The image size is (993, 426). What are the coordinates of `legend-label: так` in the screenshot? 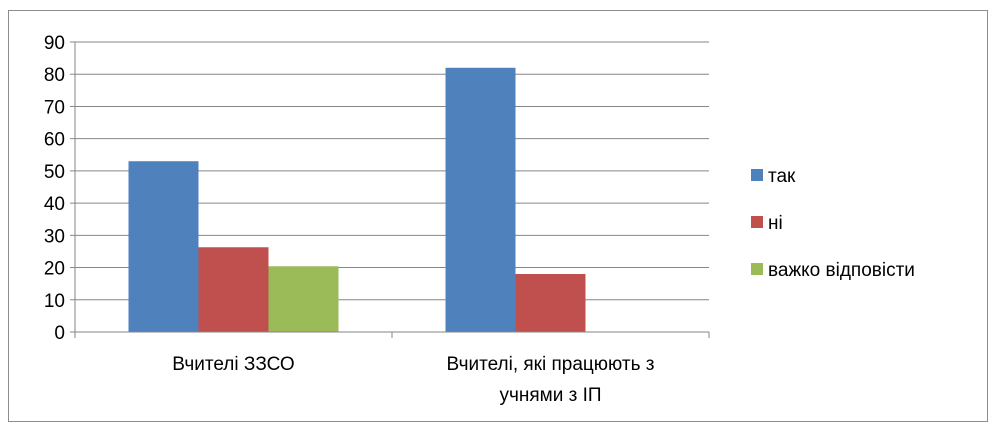 It's located at (782, 176).